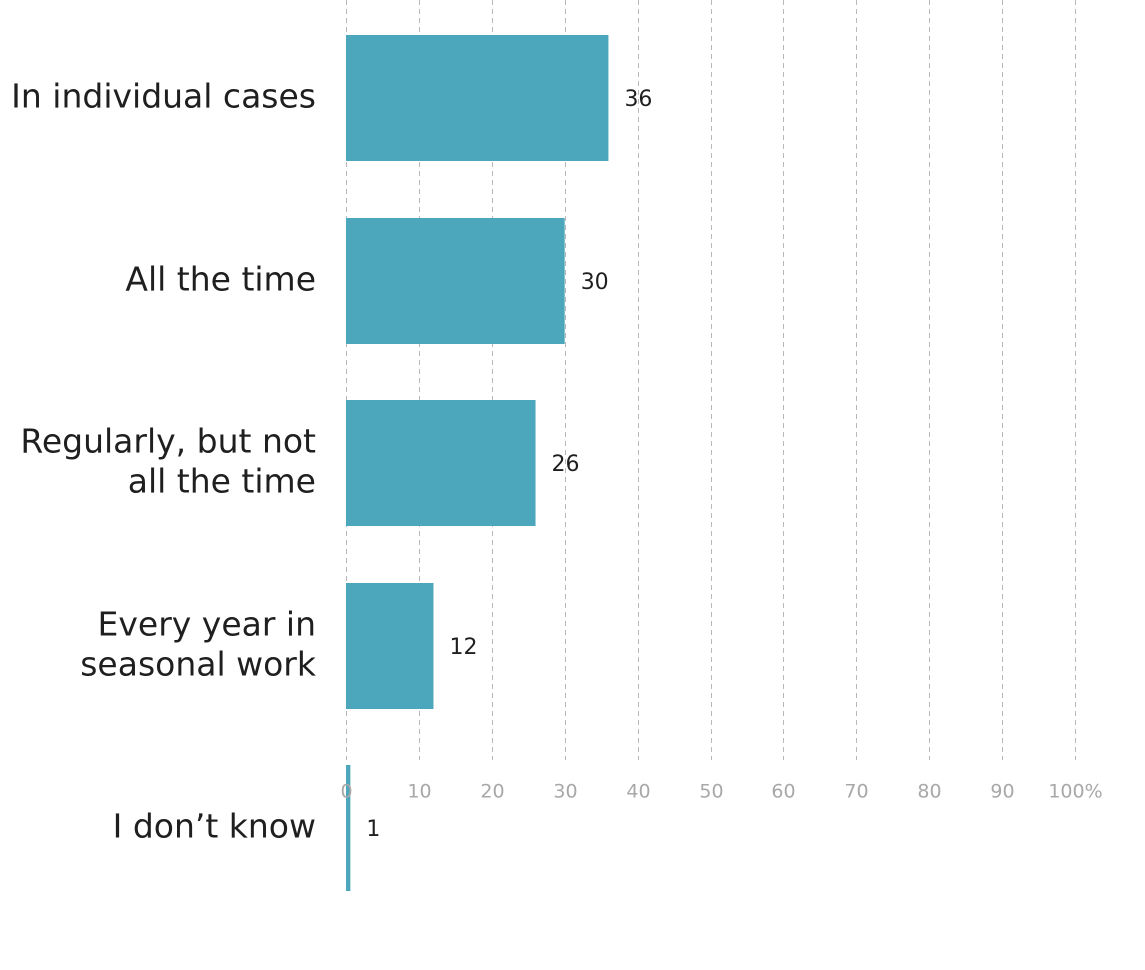 The width and height of the screenshot is (1145, 970). I want to click on x-tick-label: 10, so click(419, 792).